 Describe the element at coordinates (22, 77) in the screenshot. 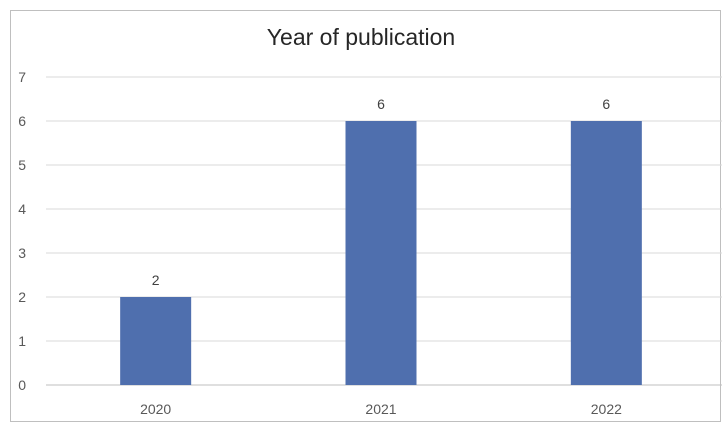

I see `y-tick-label: 7` at that location.